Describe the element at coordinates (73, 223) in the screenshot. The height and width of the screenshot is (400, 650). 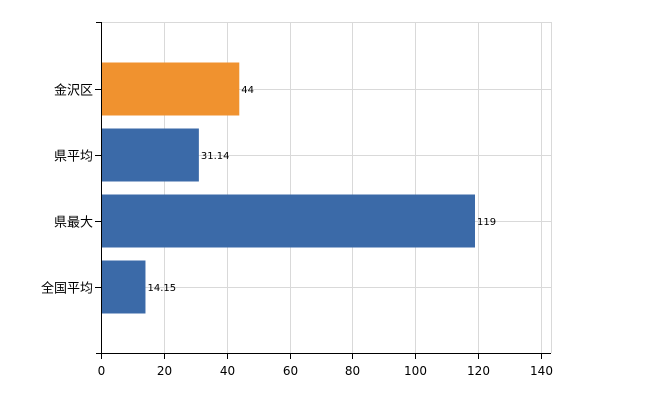
I see `category-label-2: 県最大` at that location.